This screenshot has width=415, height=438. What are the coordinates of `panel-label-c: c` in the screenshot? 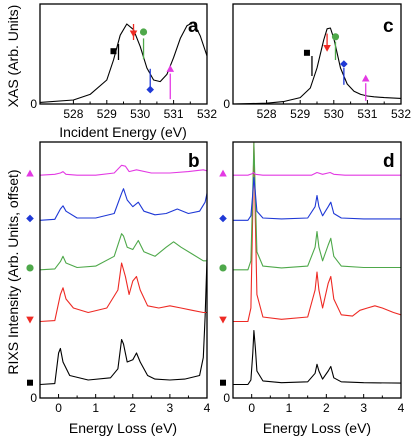 It's located at (388, 26).